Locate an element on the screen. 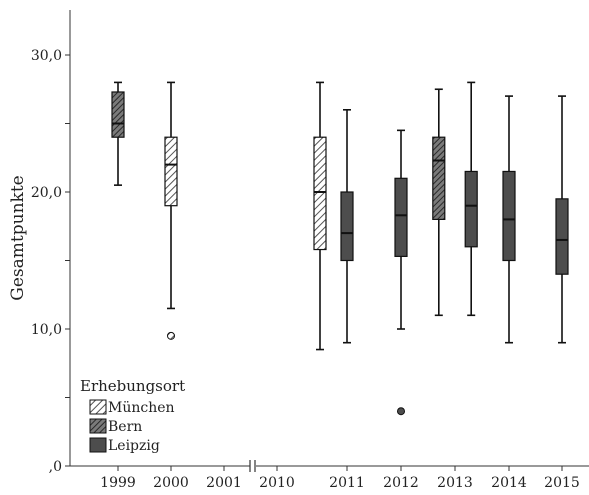 The width and height of the screenshot is (589, 495). x-tick-label: 1999 is located at coordinates (118, 482).